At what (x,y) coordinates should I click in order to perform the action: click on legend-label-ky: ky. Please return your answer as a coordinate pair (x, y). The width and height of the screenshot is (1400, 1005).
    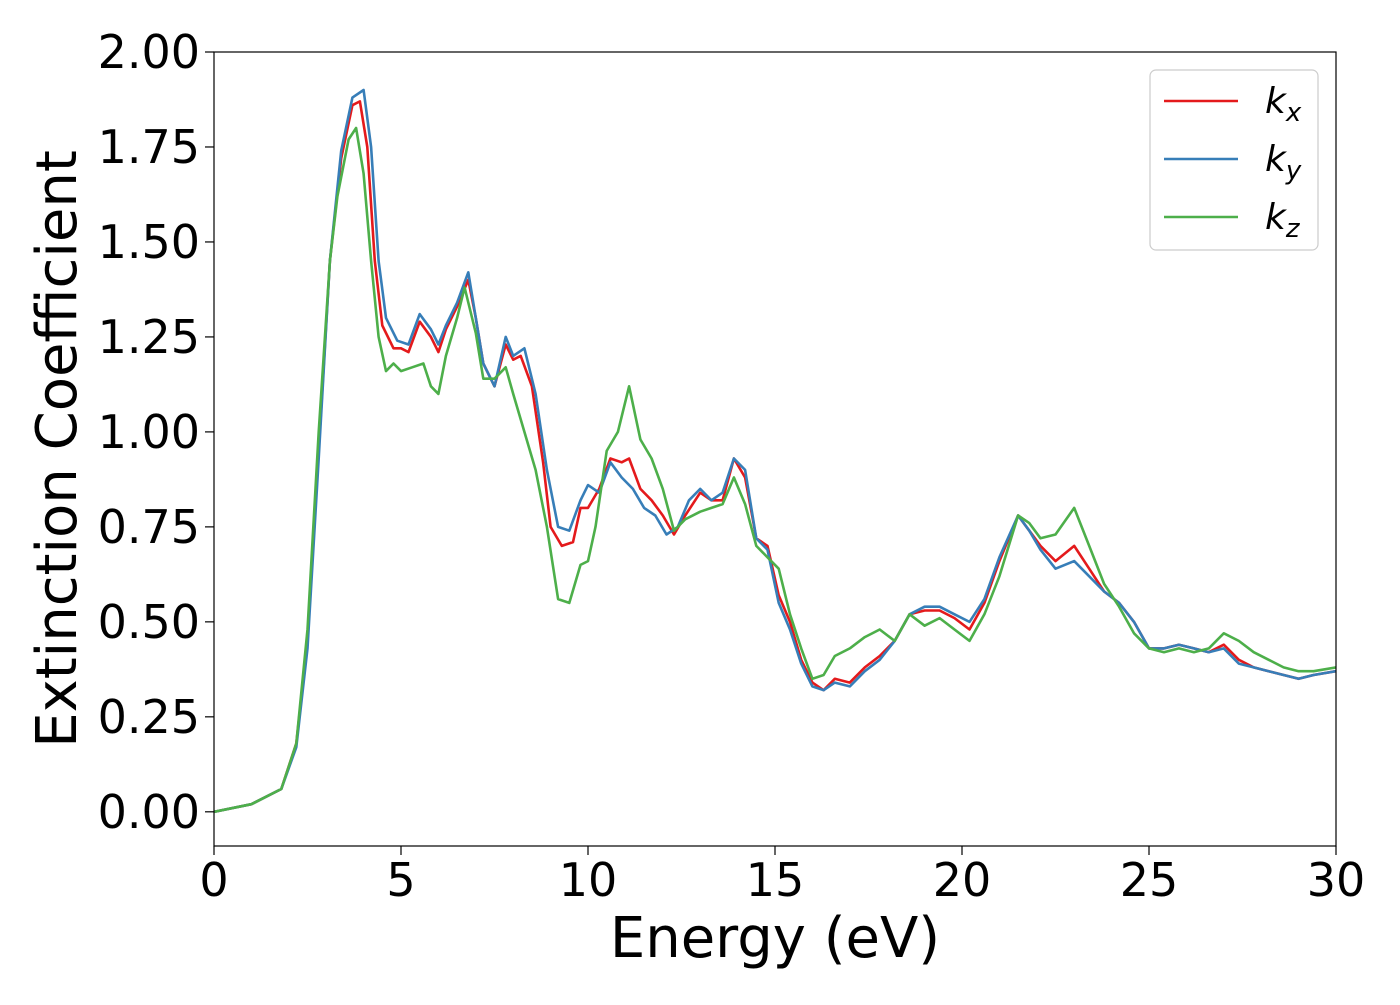
    Looking at the image, I should click on (1283, 162).